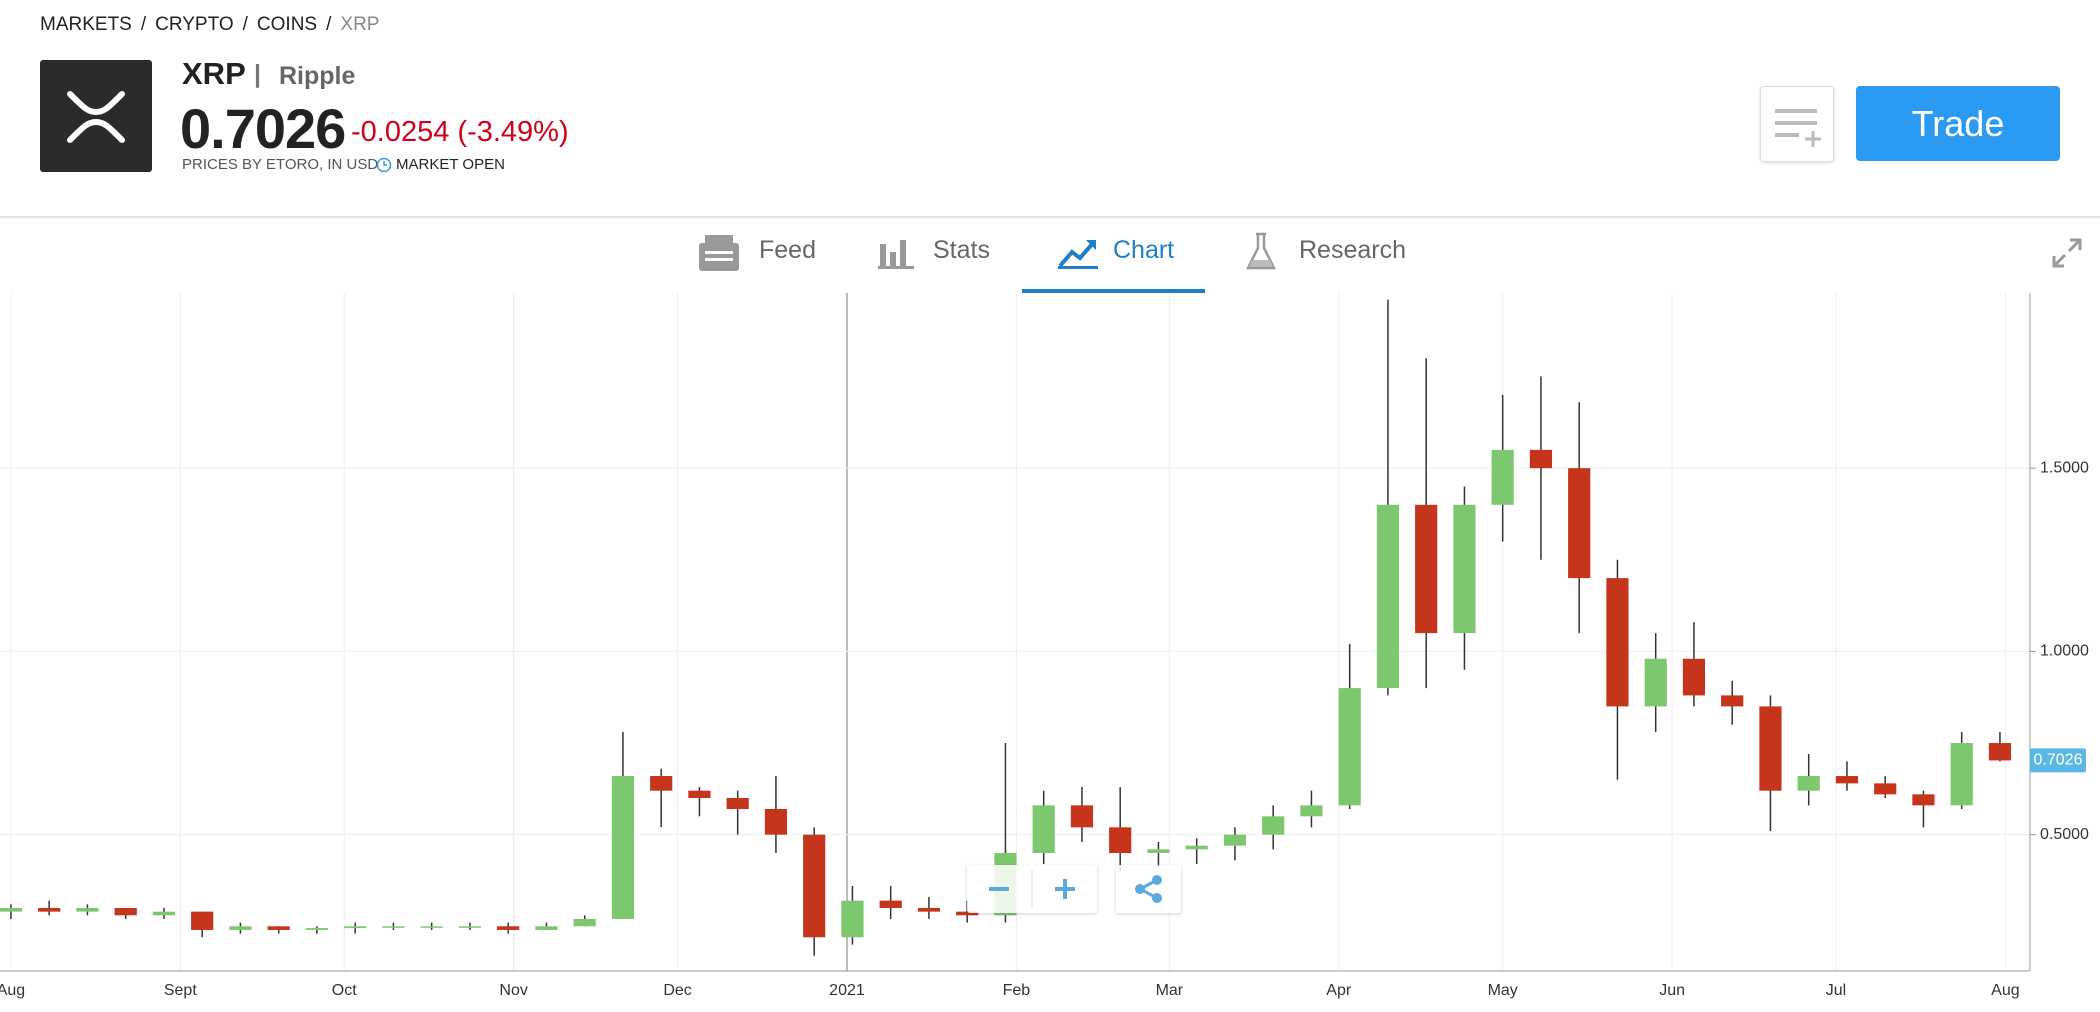 The image size is (2100, 1012). Describe the element at coordinates (287, 24) in the screenshot. I see `breadcrumb-item: COINS` at that location.